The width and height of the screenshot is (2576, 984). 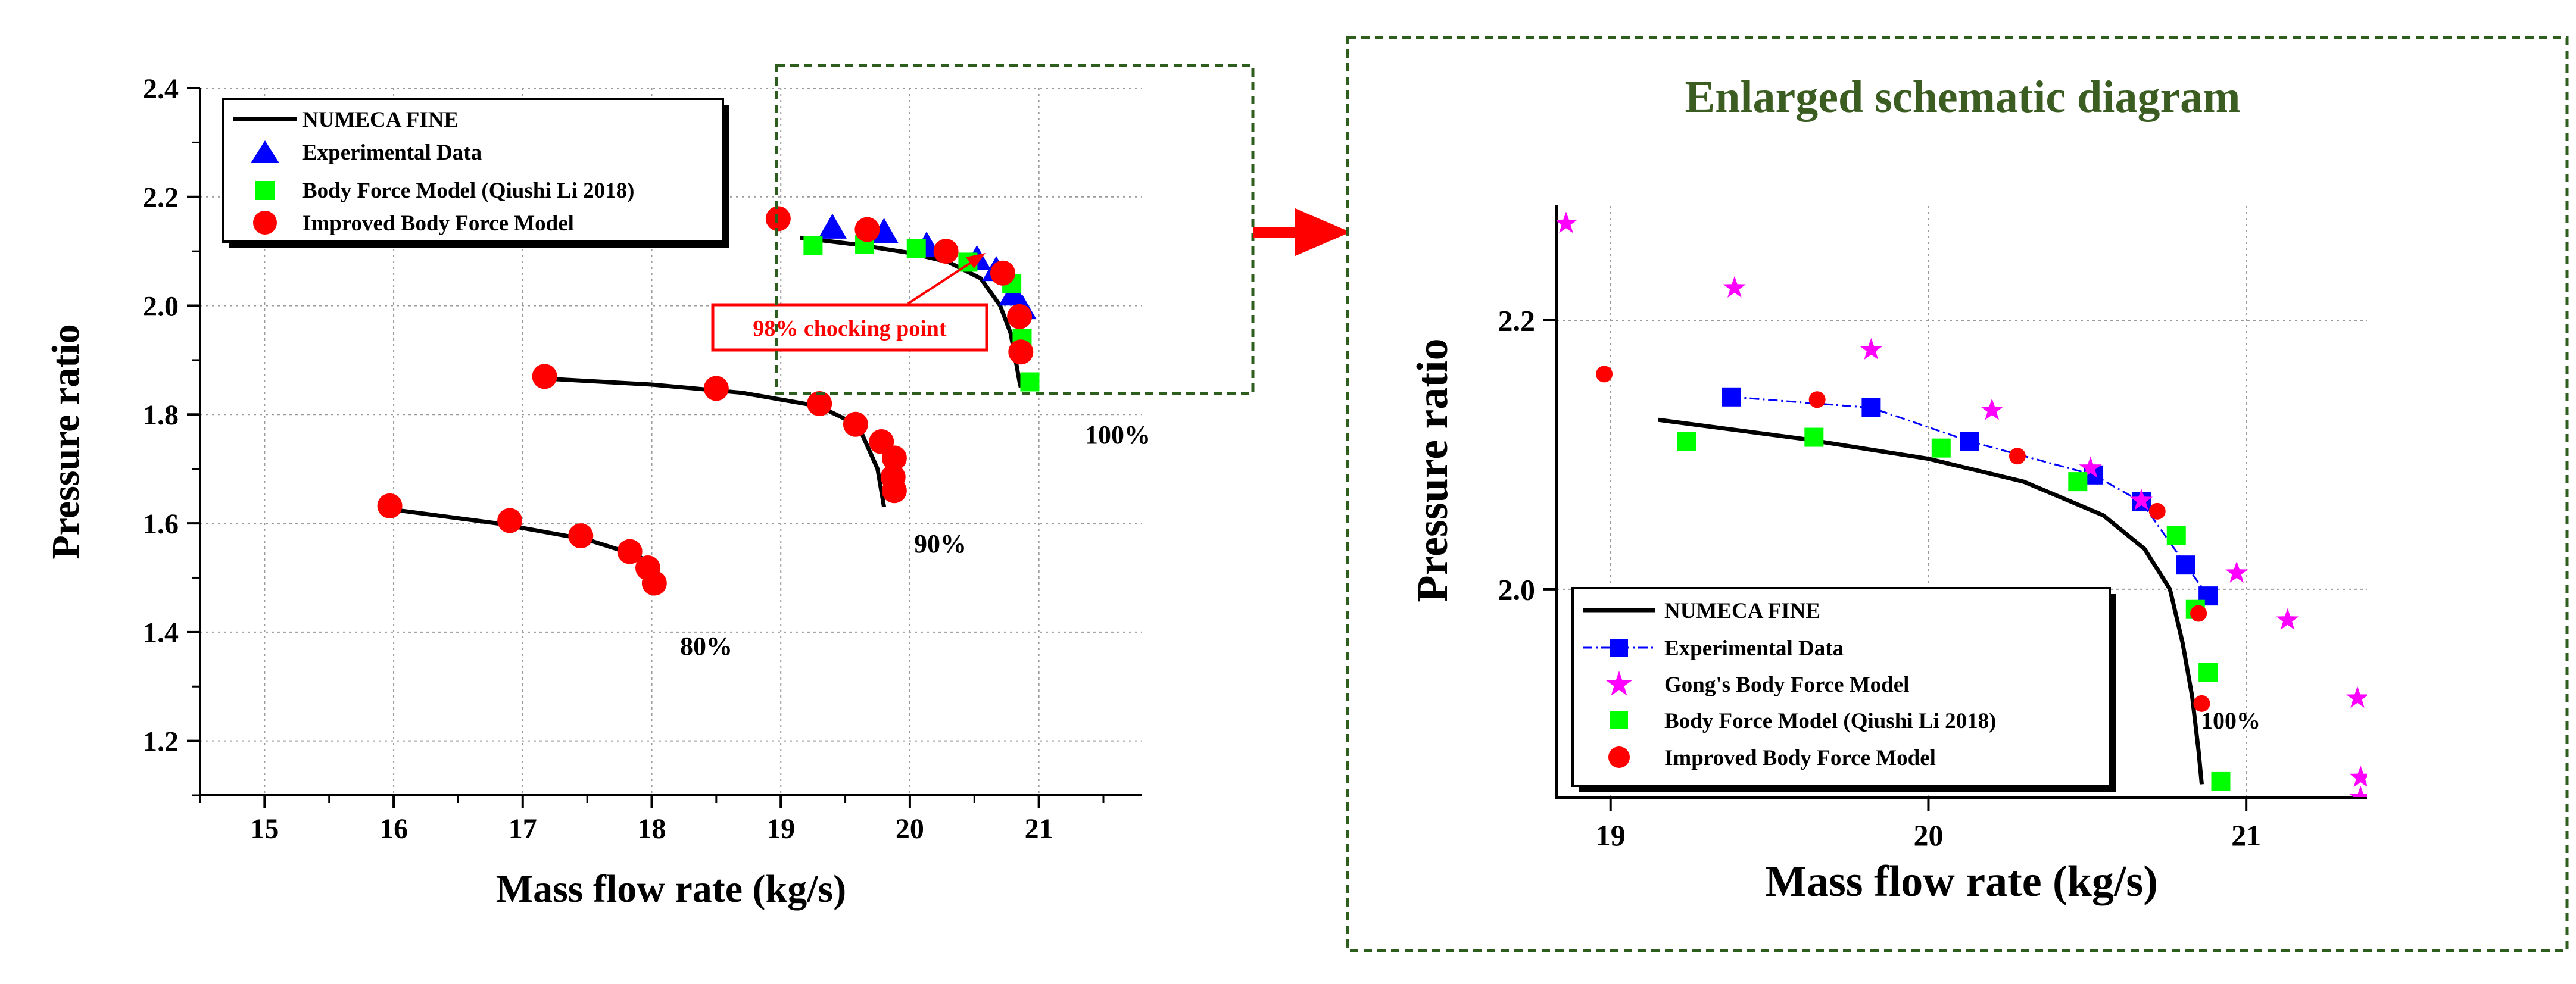 I want to click on annotation-90: 90%, so click(x=940, y=543).